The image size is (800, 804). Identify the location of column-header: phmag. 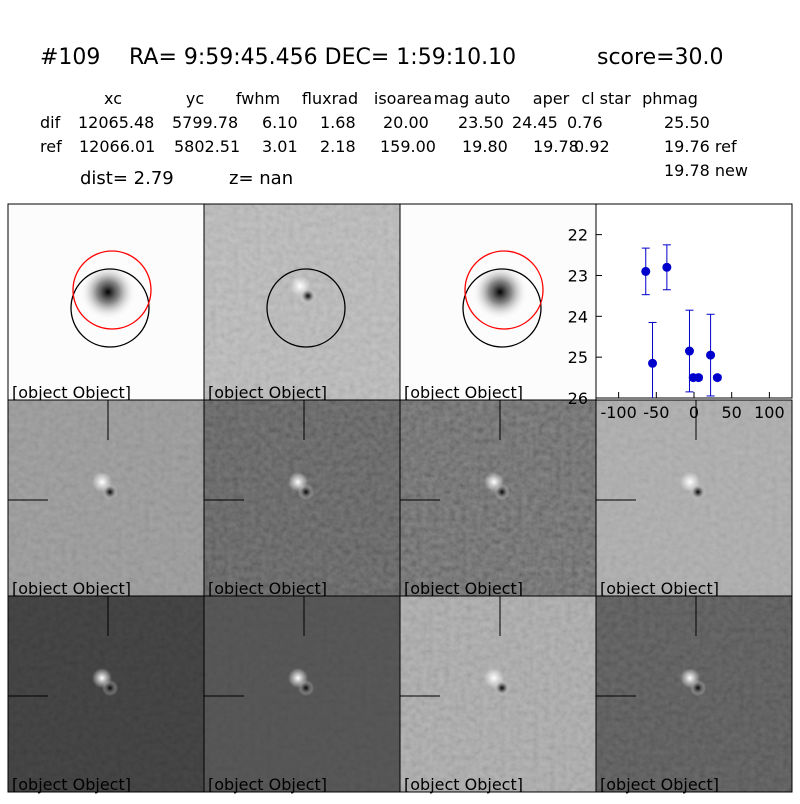
(670, 98).